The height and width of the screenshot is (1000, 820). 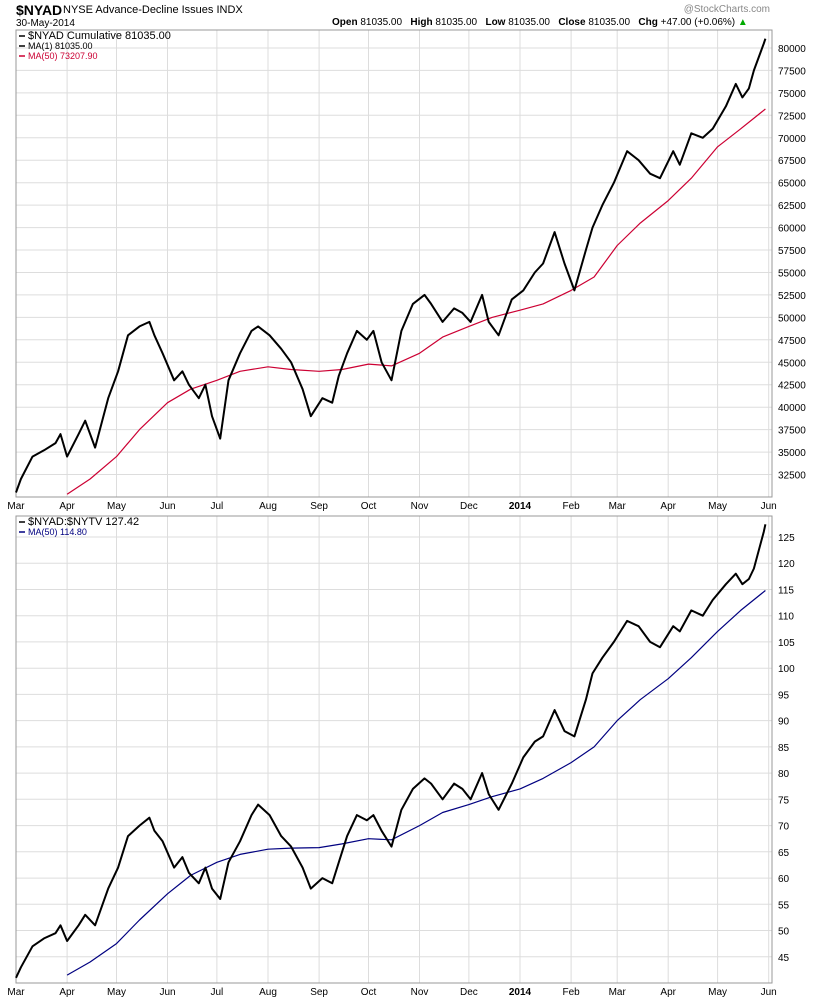 What do you see at coordinates (792, 229) in the screenshot?
I see `y-tick-label: 60000` at bounding box center [792, 229].